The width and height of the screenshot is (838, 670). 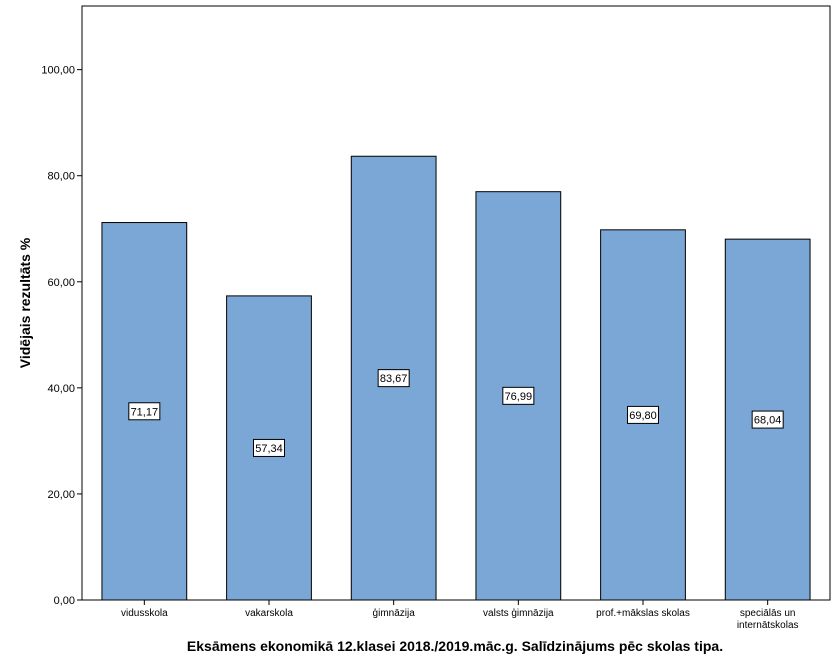 What do you see at coordinates (61, 389) in the screenshot?
I see `y-tick-label: 40,00` at bounding box center [61, 389].